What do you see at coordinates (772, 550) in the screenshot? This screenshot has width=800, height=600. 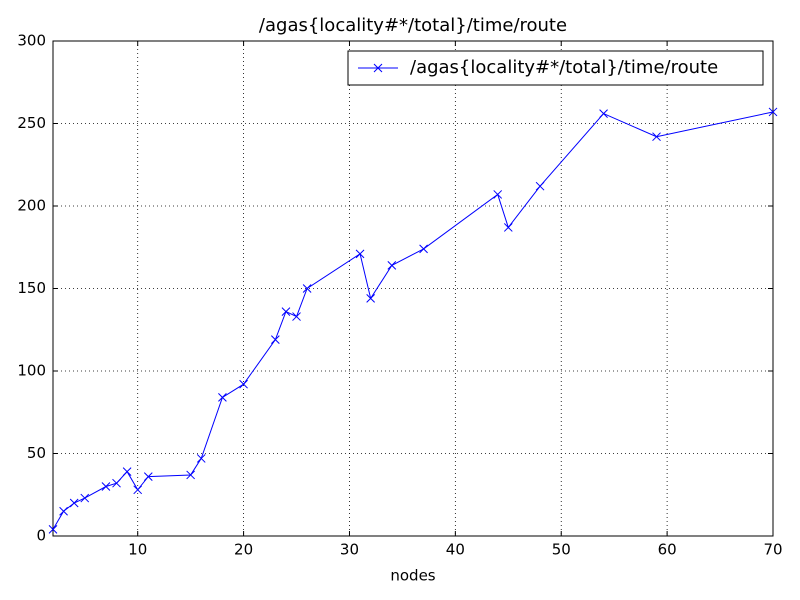 I see `x-tick-label: 70` at bounding box center [772, 550].